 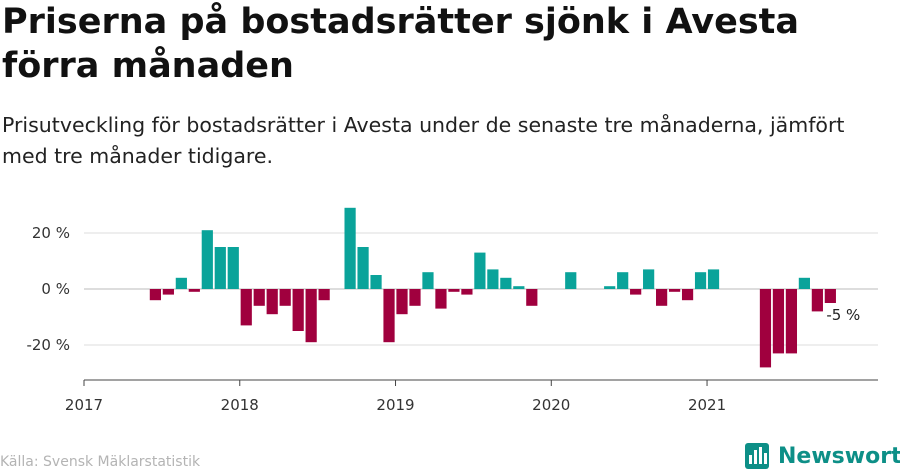 What do you see at coordinates (757, 456) in the screenshot?
I see `newsworthy-icon` at bounding box center [757, 456].